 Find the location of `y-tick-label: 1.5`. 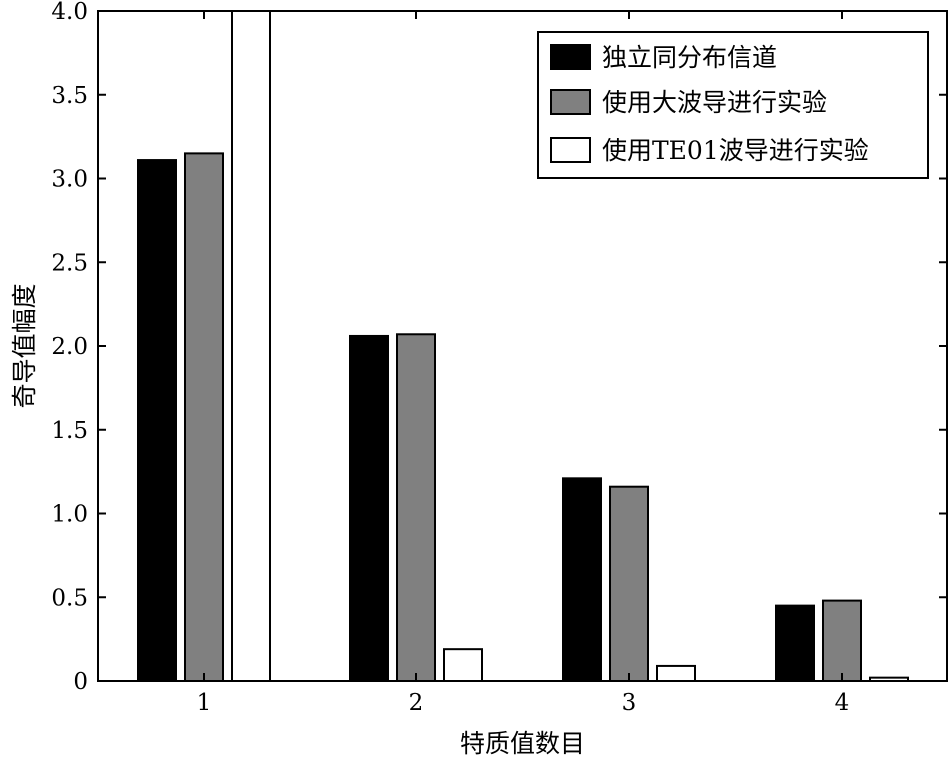

y-tick-label: 1.5 is located at coordinates (69, 431).